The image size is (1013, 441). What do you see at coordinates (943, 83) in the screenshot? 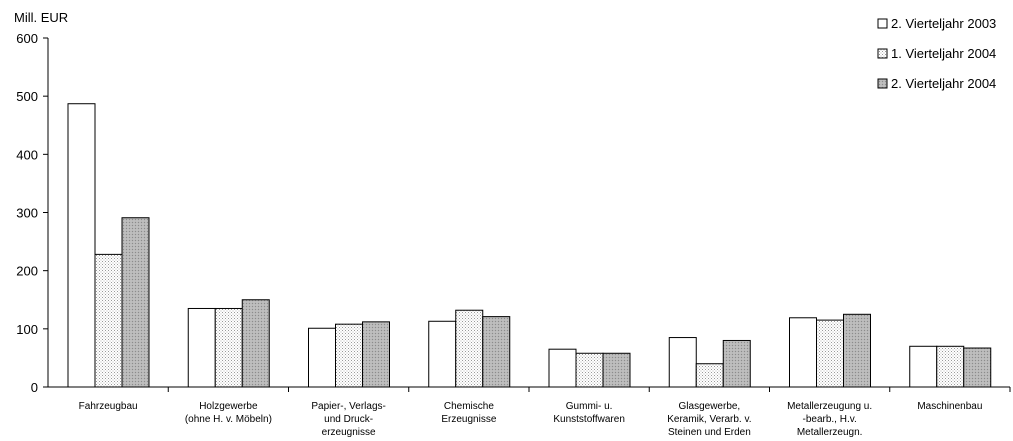
I see `legend-label: 2. Vierteljahr 2004` at bounding box center [943, 83].